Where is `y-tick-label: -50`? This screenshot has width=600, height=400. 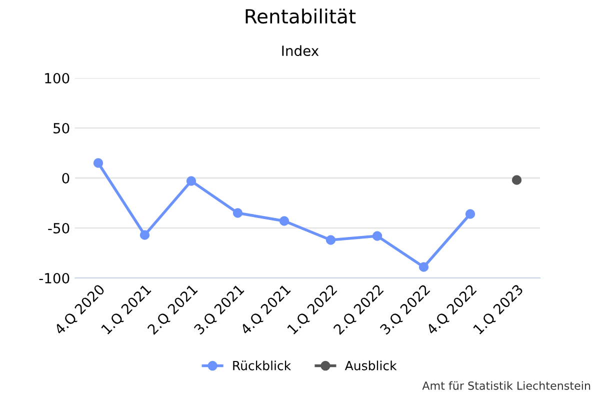 y-tick-label: -50 is located at coordinates (59, 228).